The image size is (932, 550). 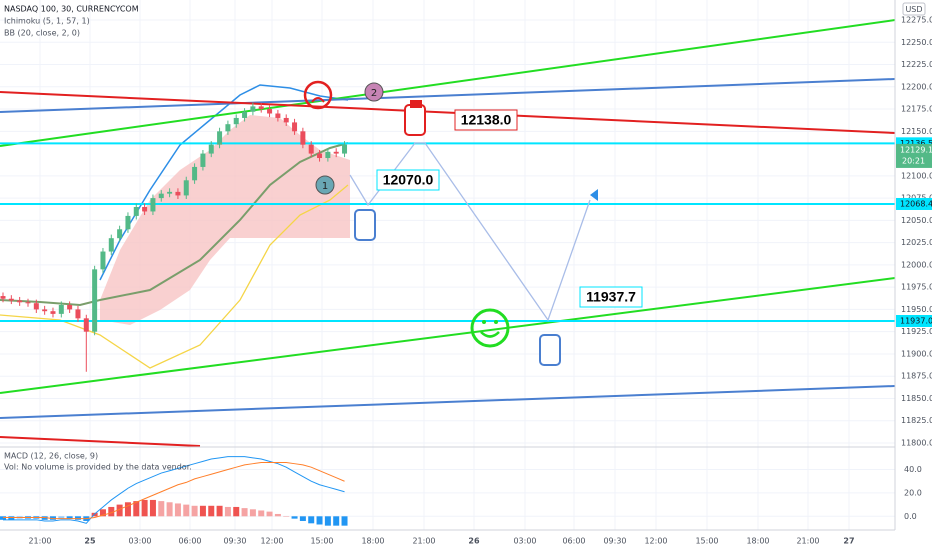 I want to click on last-price-tag, so click(x=914, y=155).